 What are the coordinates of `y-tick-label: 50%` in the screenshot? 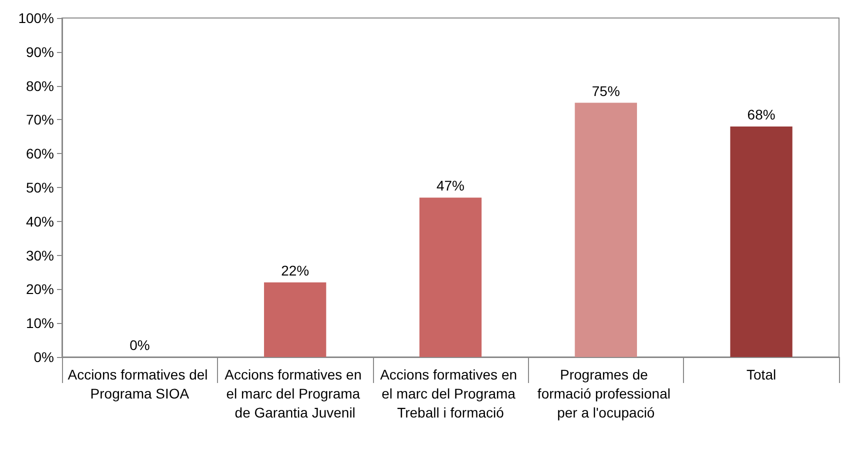 It's located at (40, 188).